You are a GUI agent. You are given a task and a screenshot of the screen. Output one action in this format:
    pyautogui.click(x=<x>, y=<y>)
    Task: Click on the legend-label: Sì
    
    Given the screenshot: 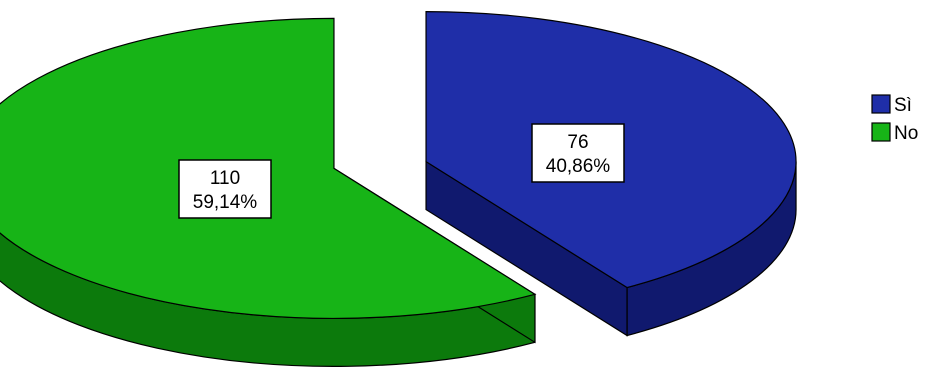 What is the action you would take?
    pyautogui.click(x=903, y=105)
    